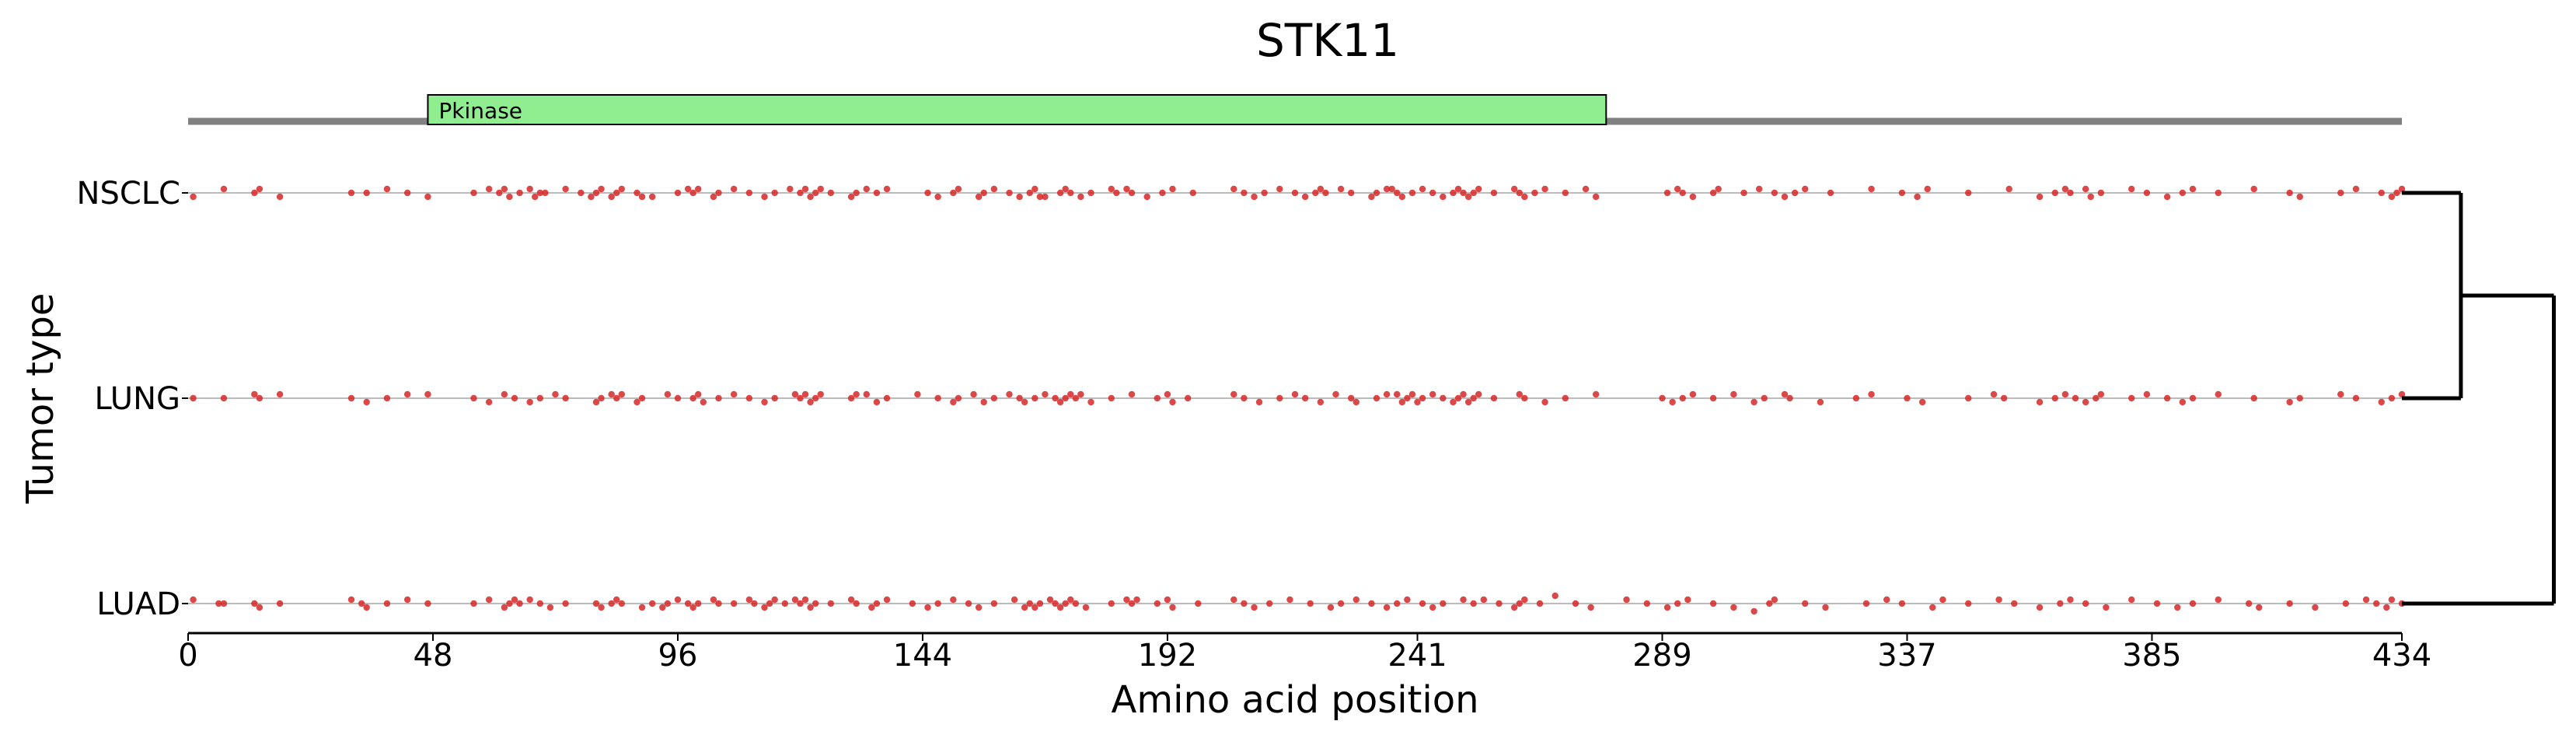 The width and height of the screenshot is (2576, 742). What do you see at coordinates (129, 194) in the screenshot?
I see `y-tick-label-nsclc: NSCLC` at bounding box center [129, 194].